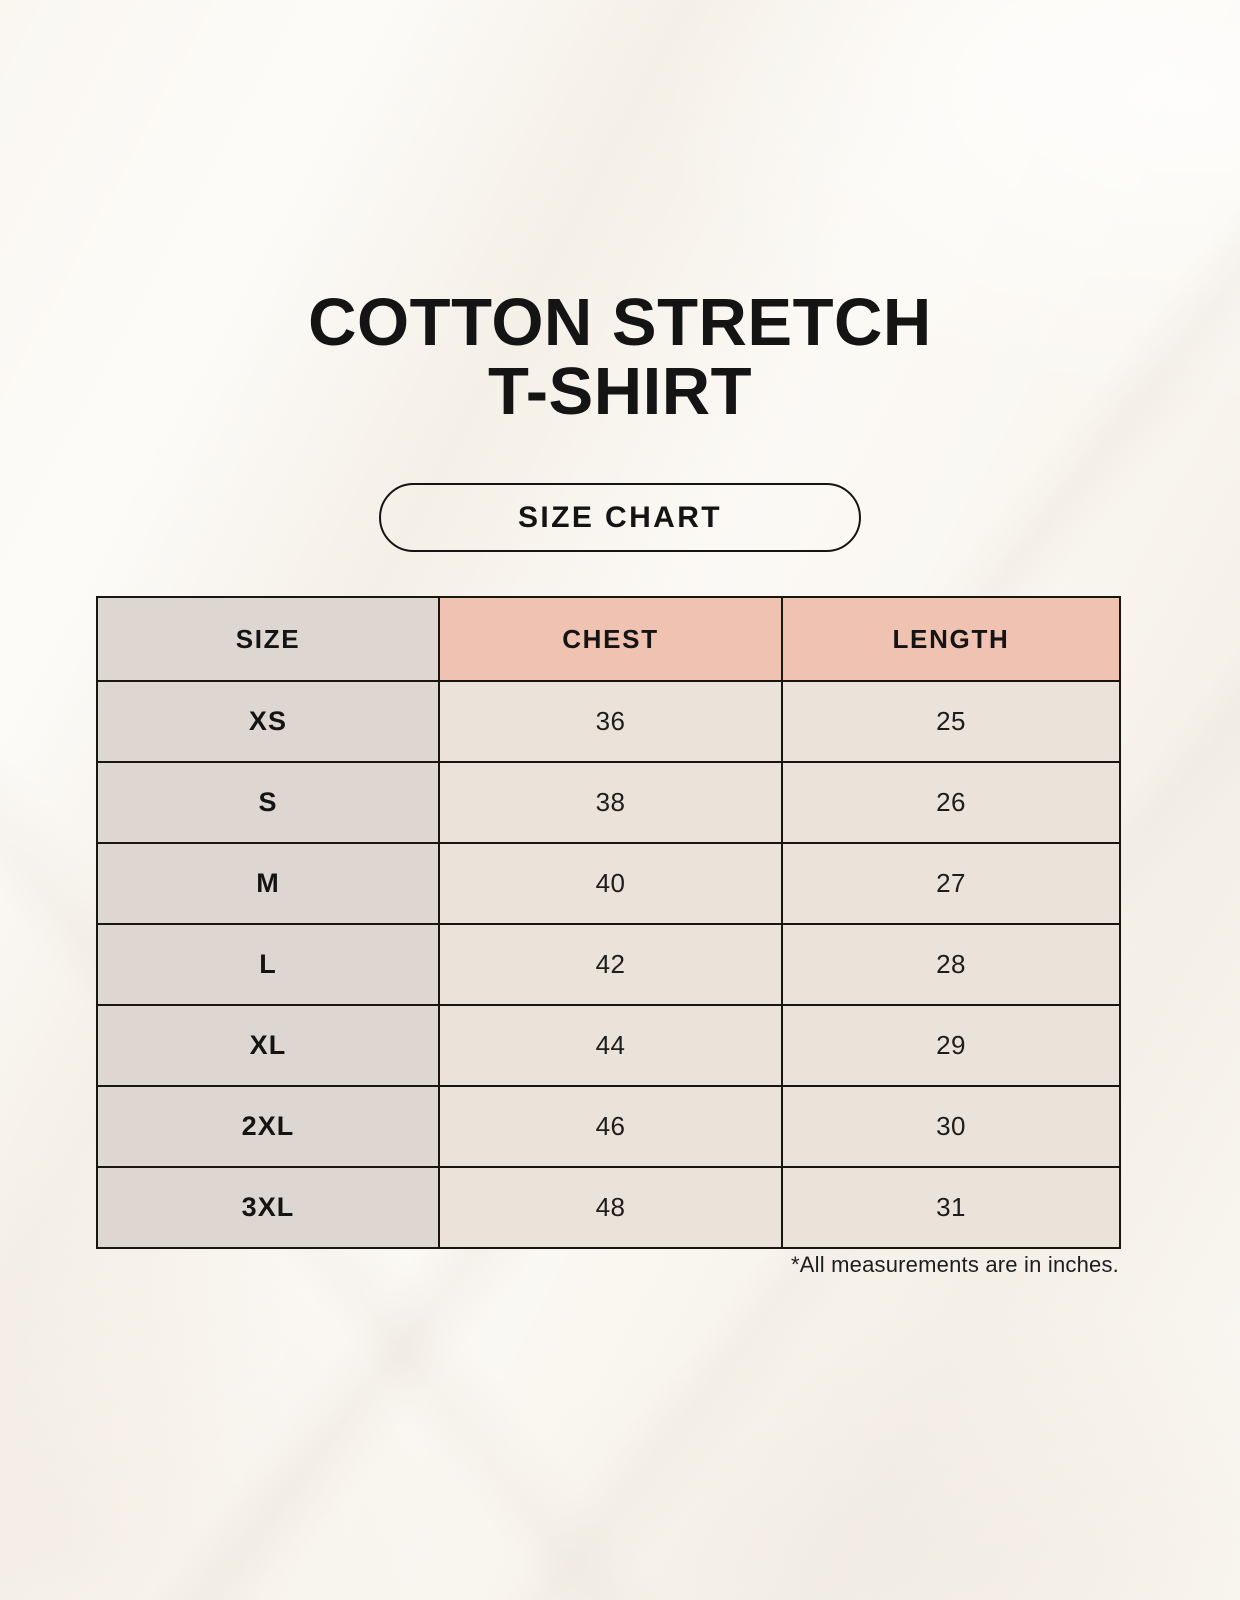 Image resolution: width=1240 pixels, height=1600 pixels. What do you see at coordinates (268, 1126) in the screenshot?
I see `cell-size: 2XL` at bounding box center [268, 1126].